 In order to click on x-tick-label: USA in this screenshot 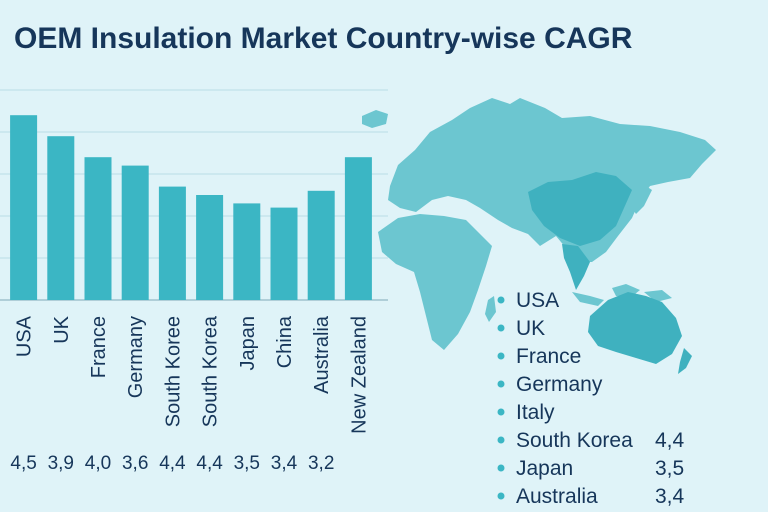, I will do `click(25, 336)`.